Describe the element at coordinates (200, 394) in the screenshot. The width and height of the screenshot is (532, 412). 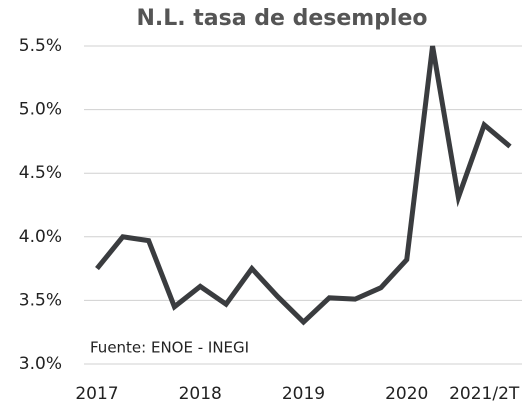
I see `x-tick-label: 2018` at that location.